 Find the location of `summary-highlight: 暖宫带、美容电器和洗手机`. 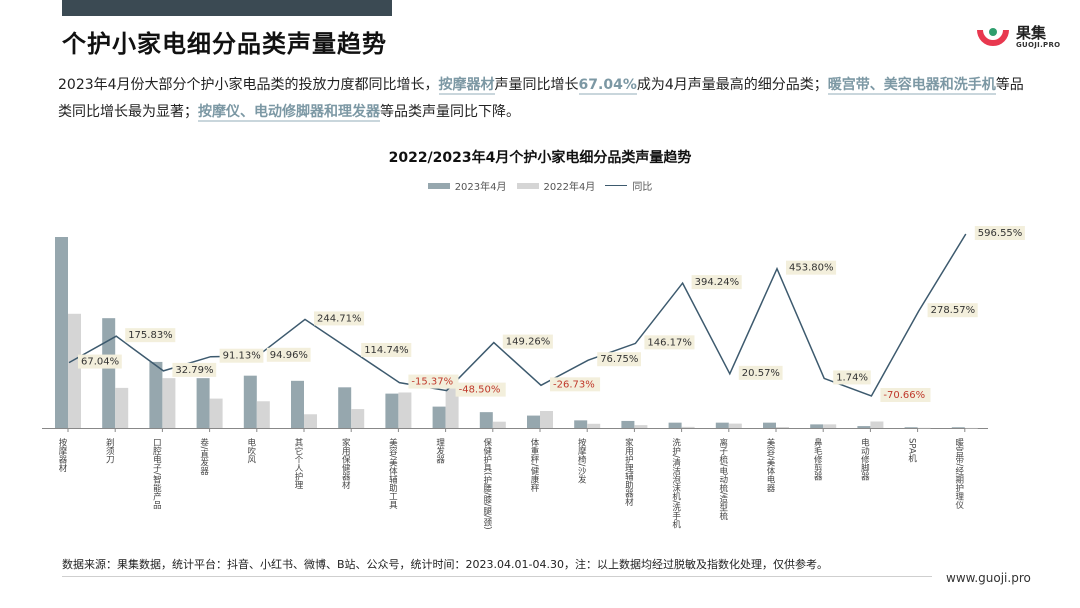

summary-highlight: 暖宫带、美容电器和洗手机 is located at coordinates (911, 86).